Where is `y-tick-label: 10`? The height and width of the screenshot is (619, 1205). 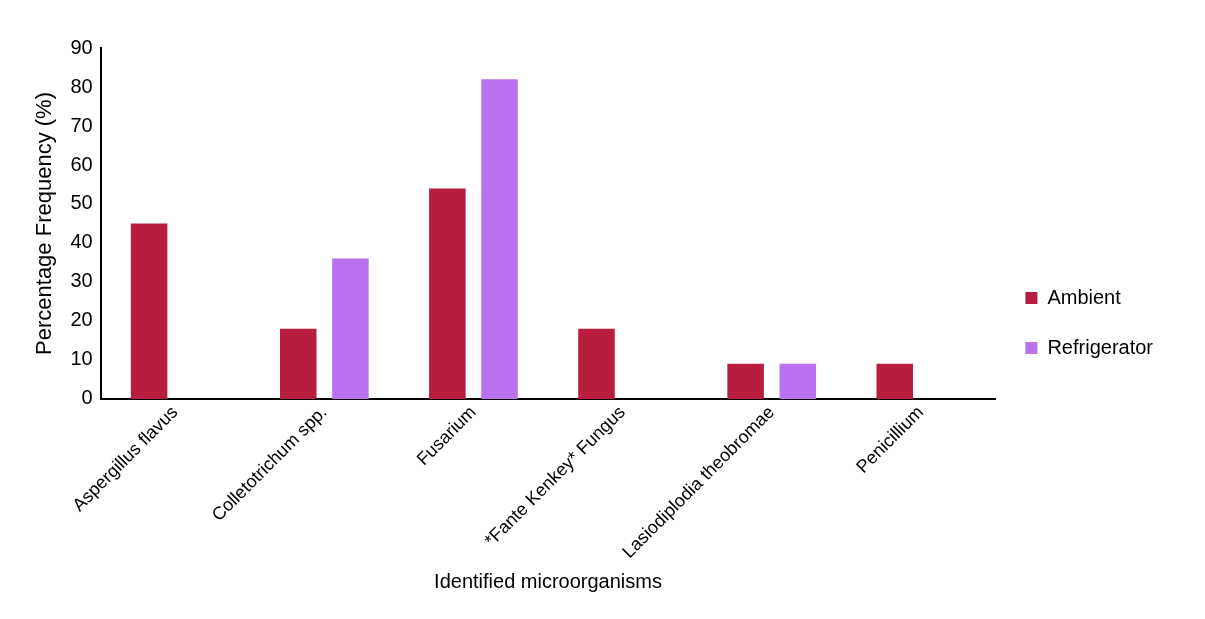
y-tick-label: 10 is located at coordinates (81, 358).